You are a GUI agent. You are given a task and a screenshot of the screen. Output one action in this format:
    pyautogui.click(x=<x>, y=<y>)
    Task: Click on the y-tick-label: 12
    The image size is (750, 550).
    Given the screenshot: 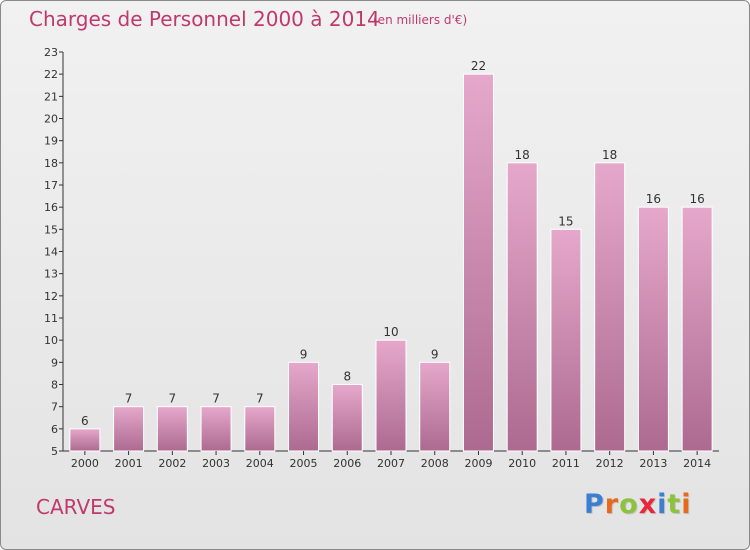 What is the action you would take?
    pyautogui.click(x=51, y=296)
    